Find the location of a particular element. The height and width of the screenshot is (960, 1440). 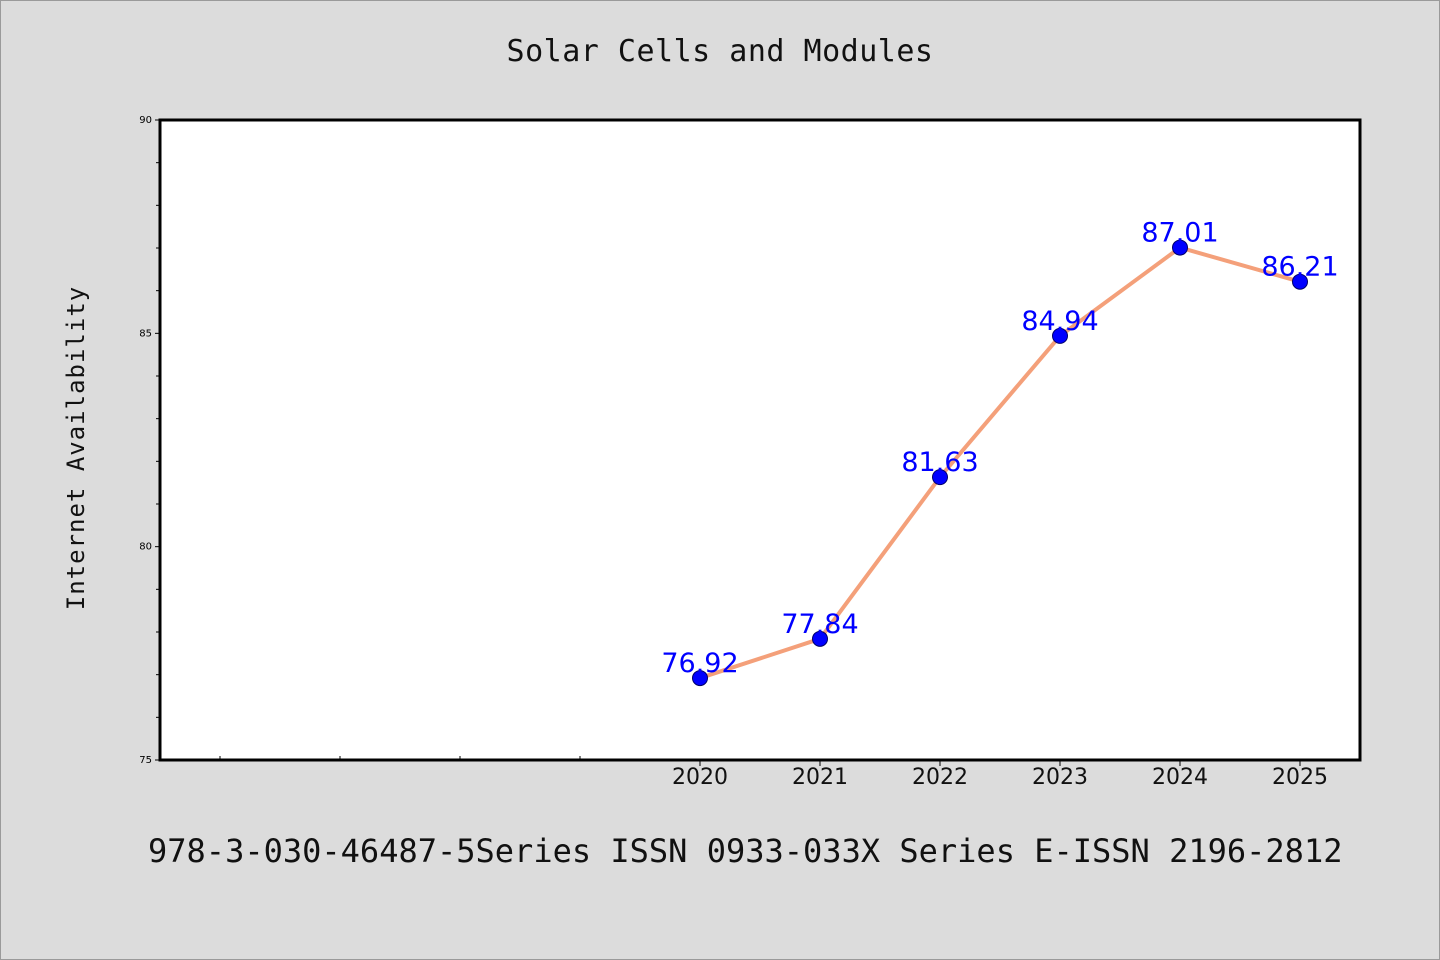

chart-title: Solar Cells and Modules is located at coordinates (720, 51).